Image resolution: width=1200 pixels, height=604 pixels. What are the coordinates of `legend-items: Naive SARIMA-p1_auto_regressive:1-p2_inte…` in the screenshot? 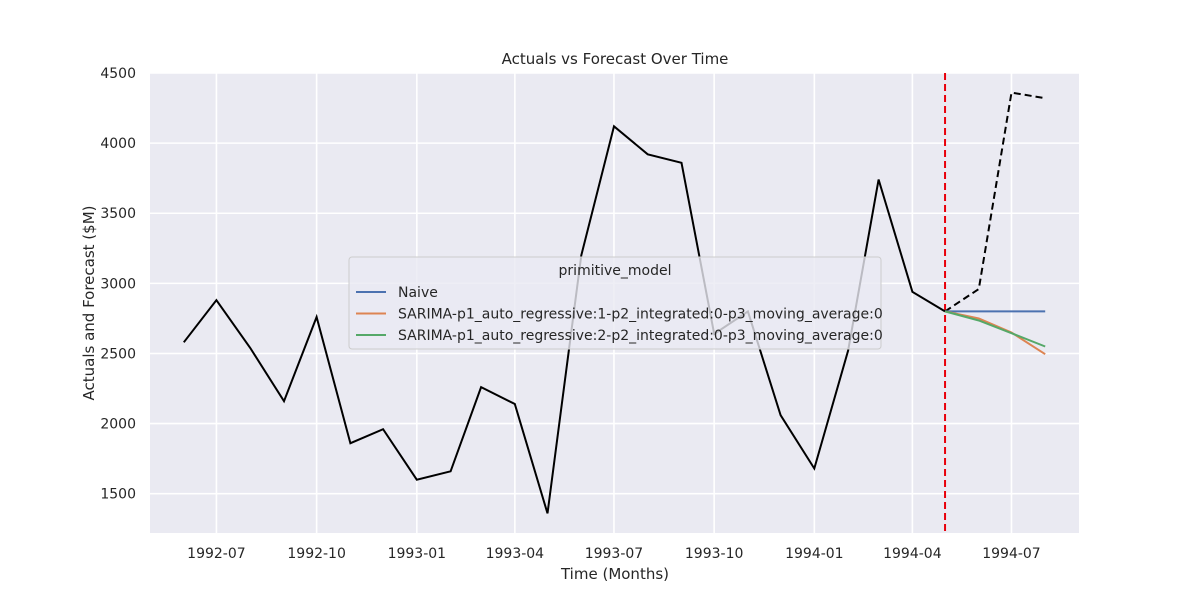 It's located at (619, 314).